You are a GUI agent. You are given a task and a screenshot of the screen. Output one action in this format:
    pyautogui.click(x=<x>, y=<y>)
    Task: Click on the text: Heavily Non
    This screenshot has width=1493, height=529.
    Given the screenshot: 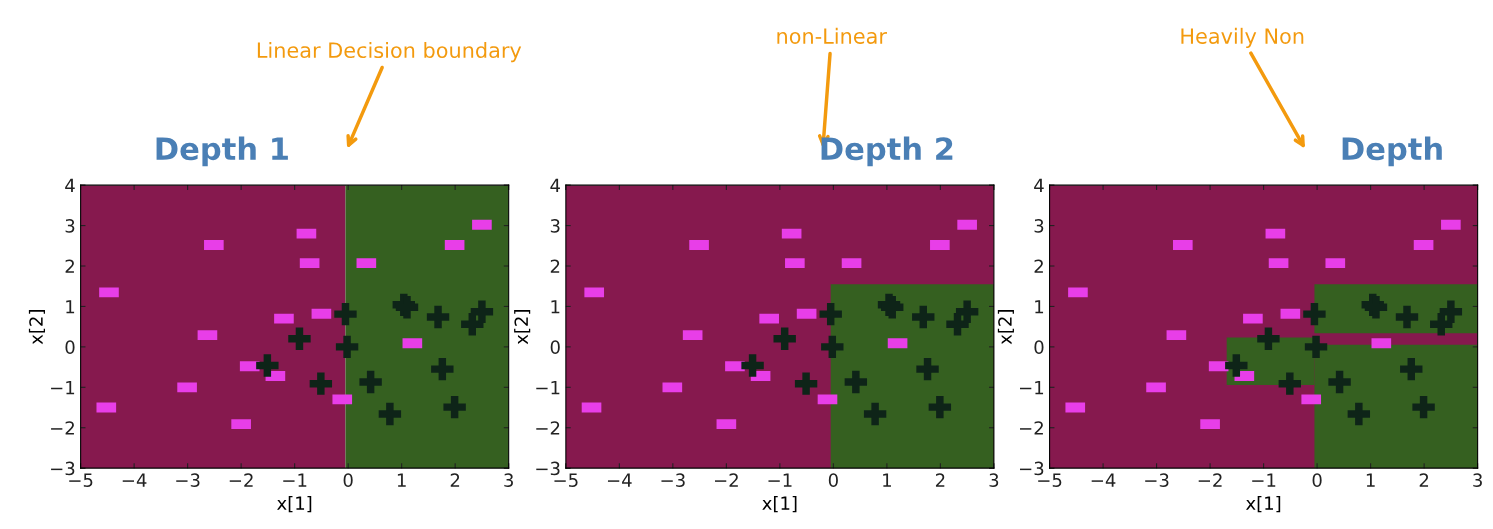 What is the action you would take?
    pyautogui.click(x=1242, y=37)
    